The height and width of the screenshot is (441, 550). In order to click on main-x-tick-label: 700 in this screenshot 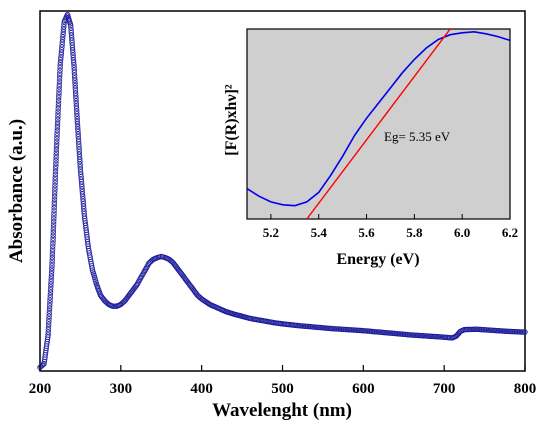, I will do `click(444, 389)`.